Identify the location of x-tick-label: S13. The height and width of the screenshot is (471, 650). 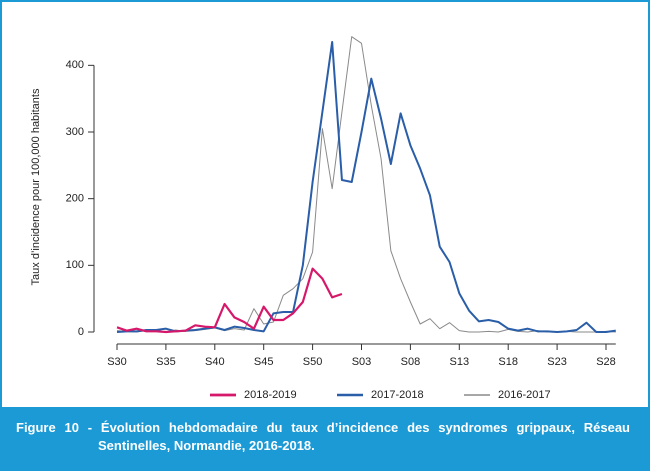
(460, 362).